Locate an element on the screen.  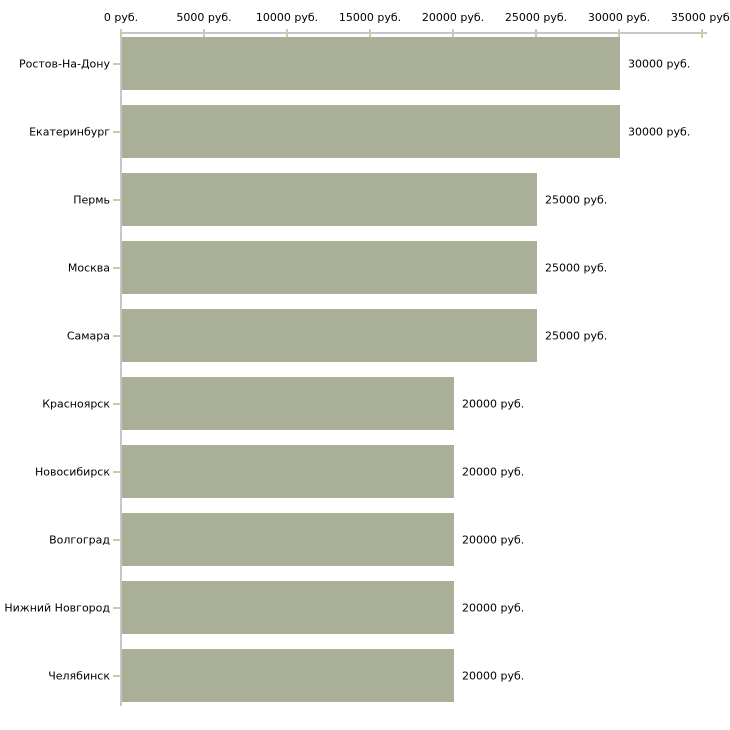
category-label: Волгоград is located at coordinates (79, 539).